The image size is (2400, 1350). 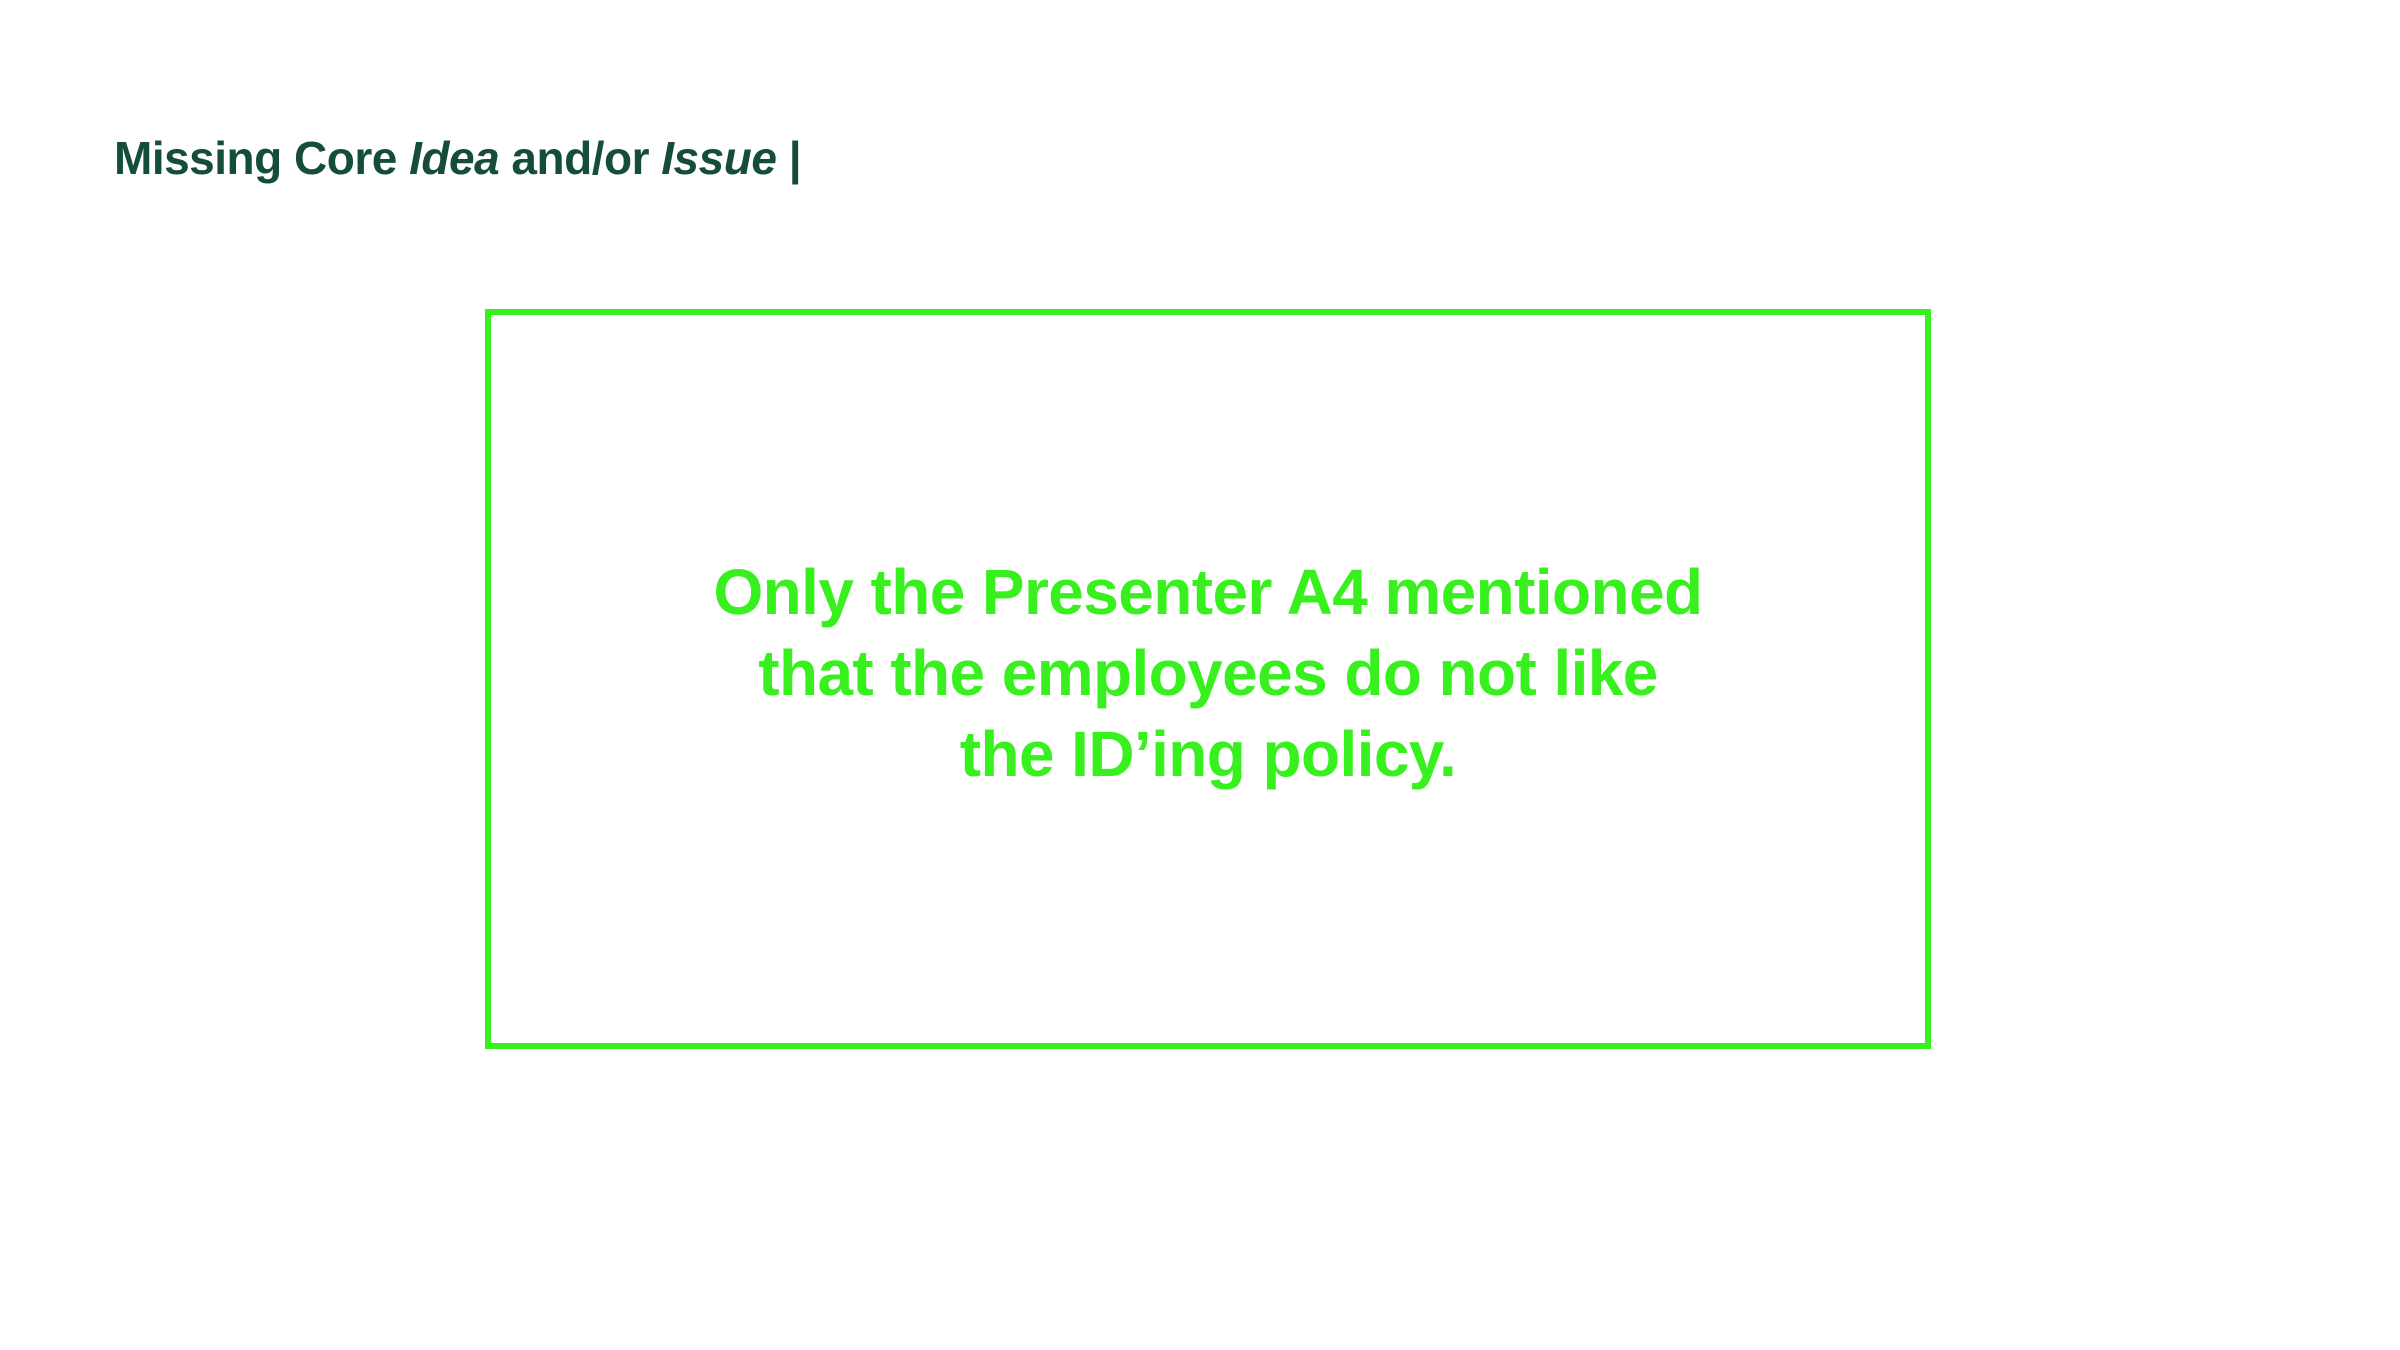 What do you see at coordinates (719, 158) in the screenshot?
I see `title-text-issue: Issue` at bounding box center [719, 158].